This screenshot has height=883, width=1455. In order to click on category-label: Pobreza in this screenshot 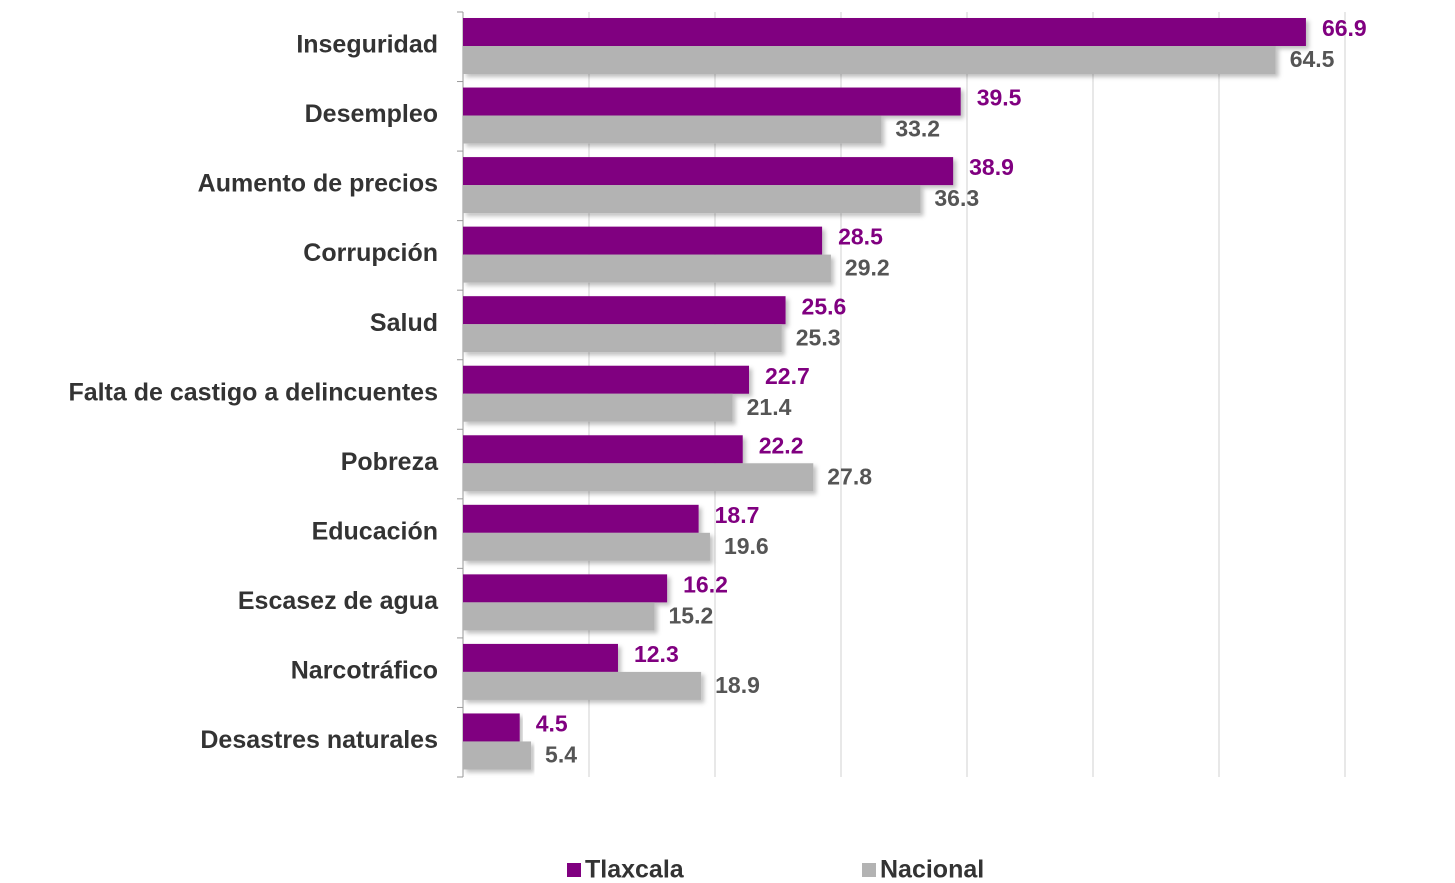, I will do `click(390, 462)`.